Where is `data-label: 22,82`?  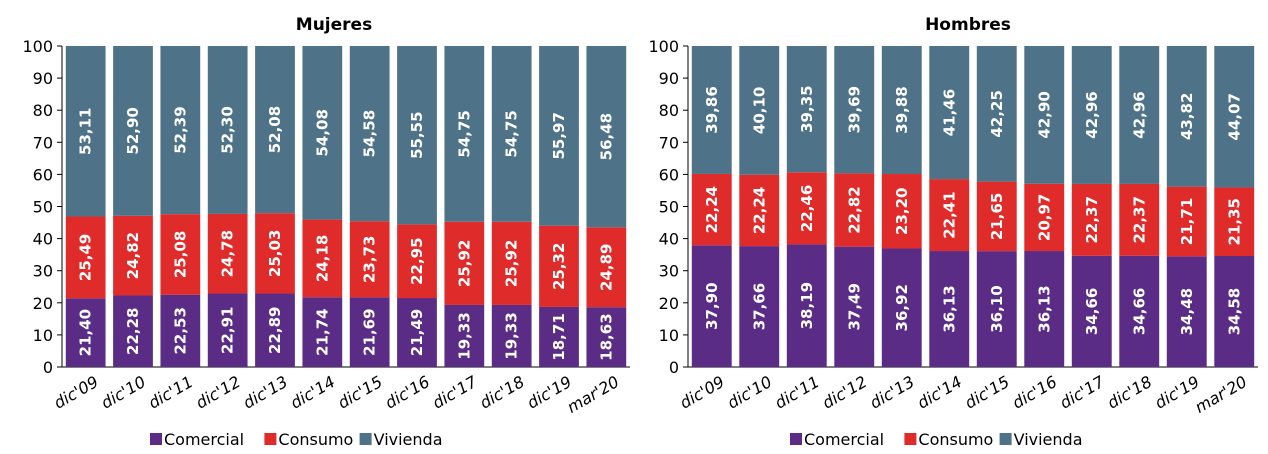 data-label: 22,82 is located at coordinates (854, 209).